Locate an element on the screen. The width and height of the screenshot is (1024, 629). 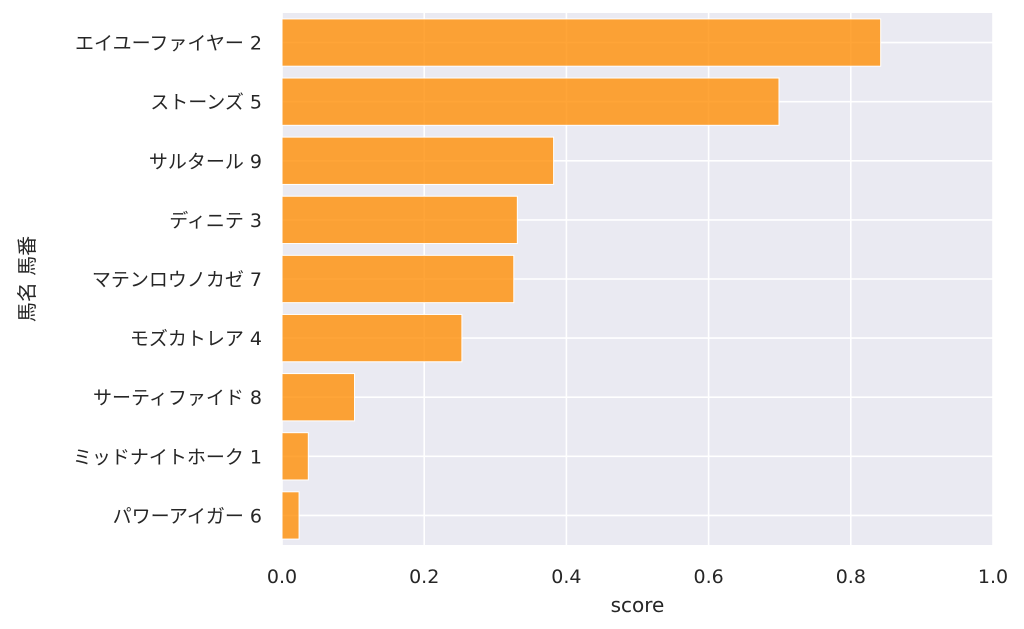
x-tick-label: 0.8 is located at coordinates (851, 577).